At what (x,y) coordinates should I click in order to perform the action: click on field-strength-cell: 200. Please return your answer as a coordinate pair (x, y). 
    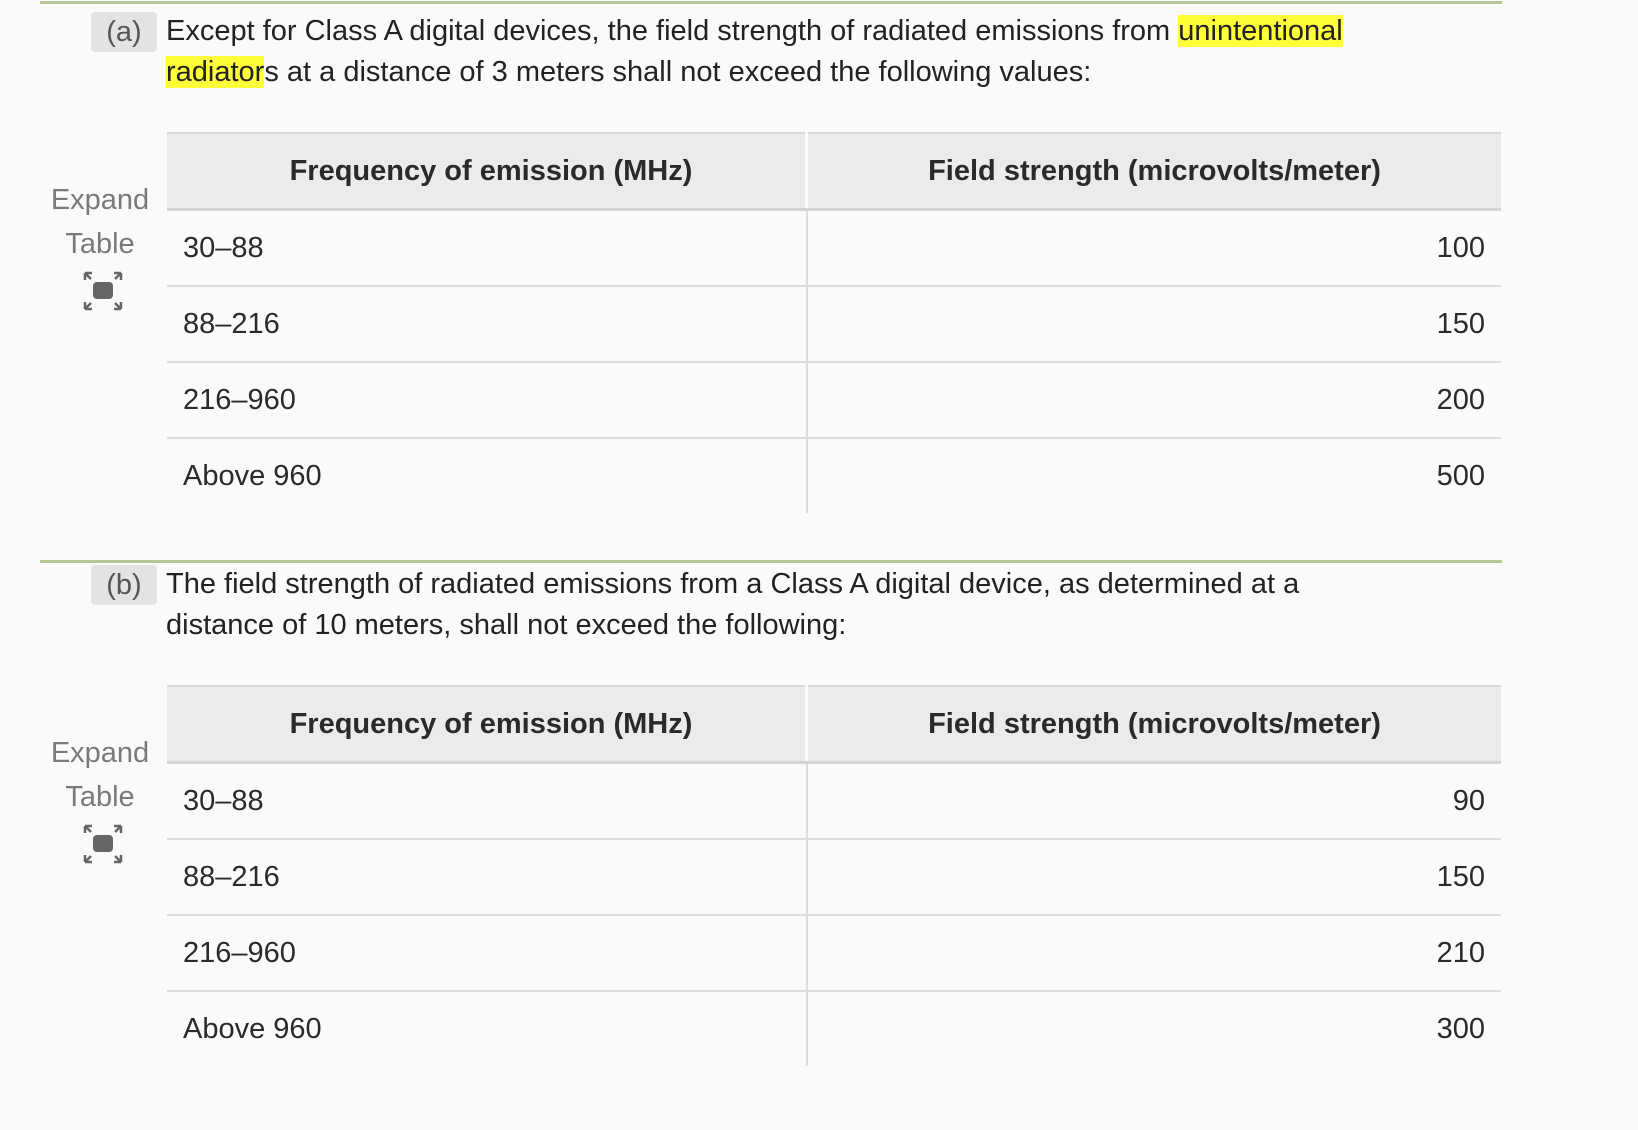
    Looking at the image, I should click on (1153, 400).